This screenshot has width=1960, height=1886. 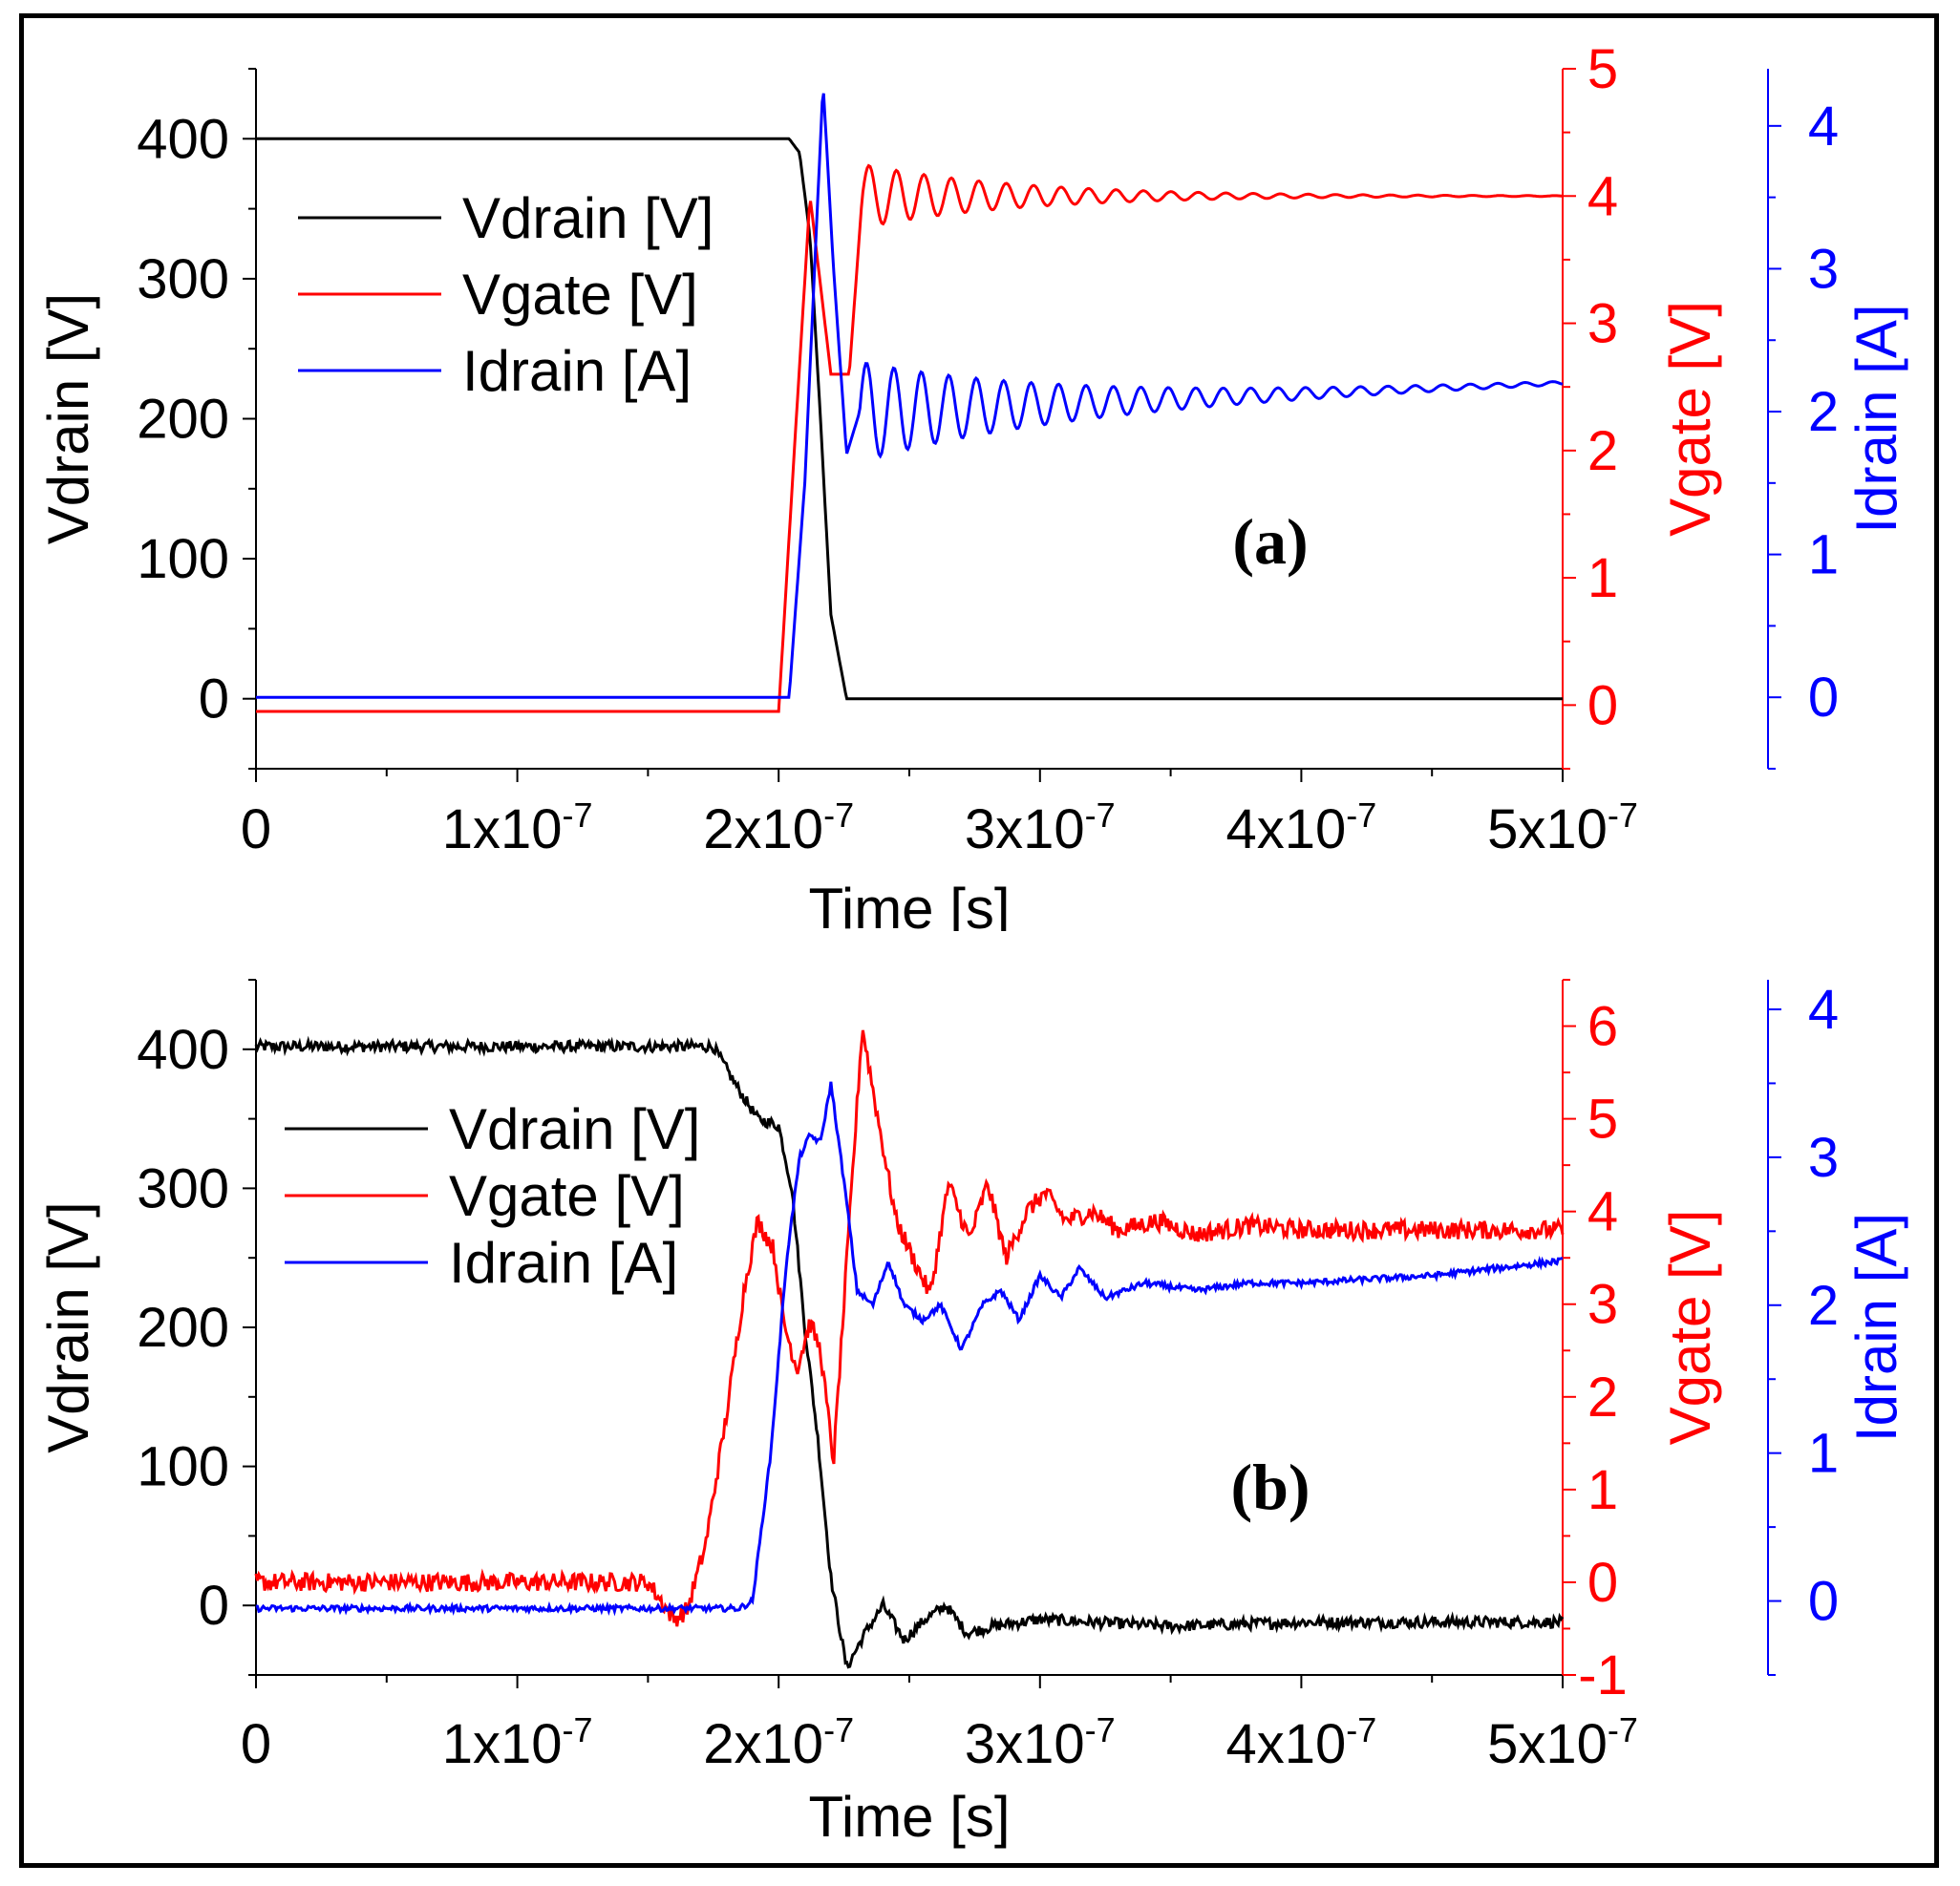 I want to click on panel-label: (b), so click(x=1270, y=1487).